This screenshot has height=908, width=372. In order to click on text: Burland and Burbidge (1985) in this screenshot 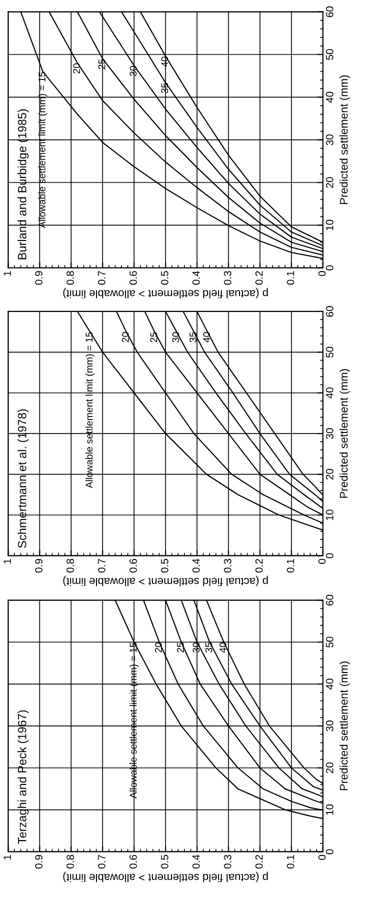, I will do `click(23, 184)`.